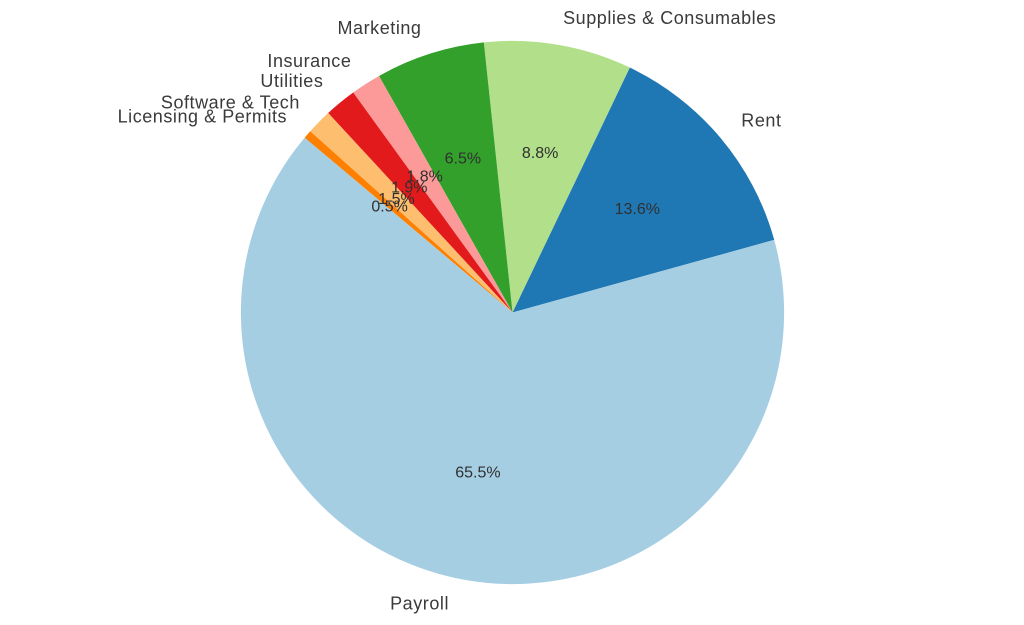 The image size is (1024, 625). What do you see at coordinates (424, 176) in the screenshot?
I see `svg-text: 1.8%` at bounding box center [424, 176].